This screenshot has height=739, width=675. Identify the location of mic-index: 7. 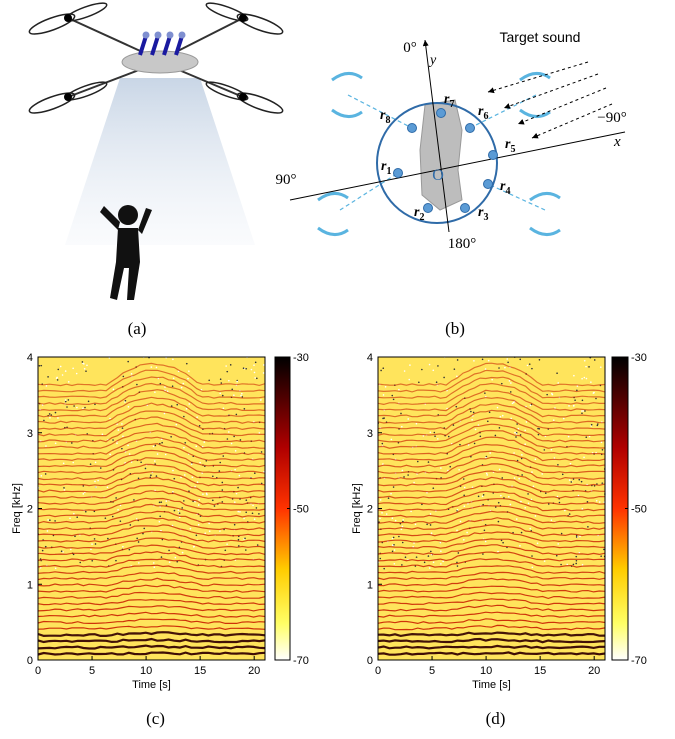
(451, 104).